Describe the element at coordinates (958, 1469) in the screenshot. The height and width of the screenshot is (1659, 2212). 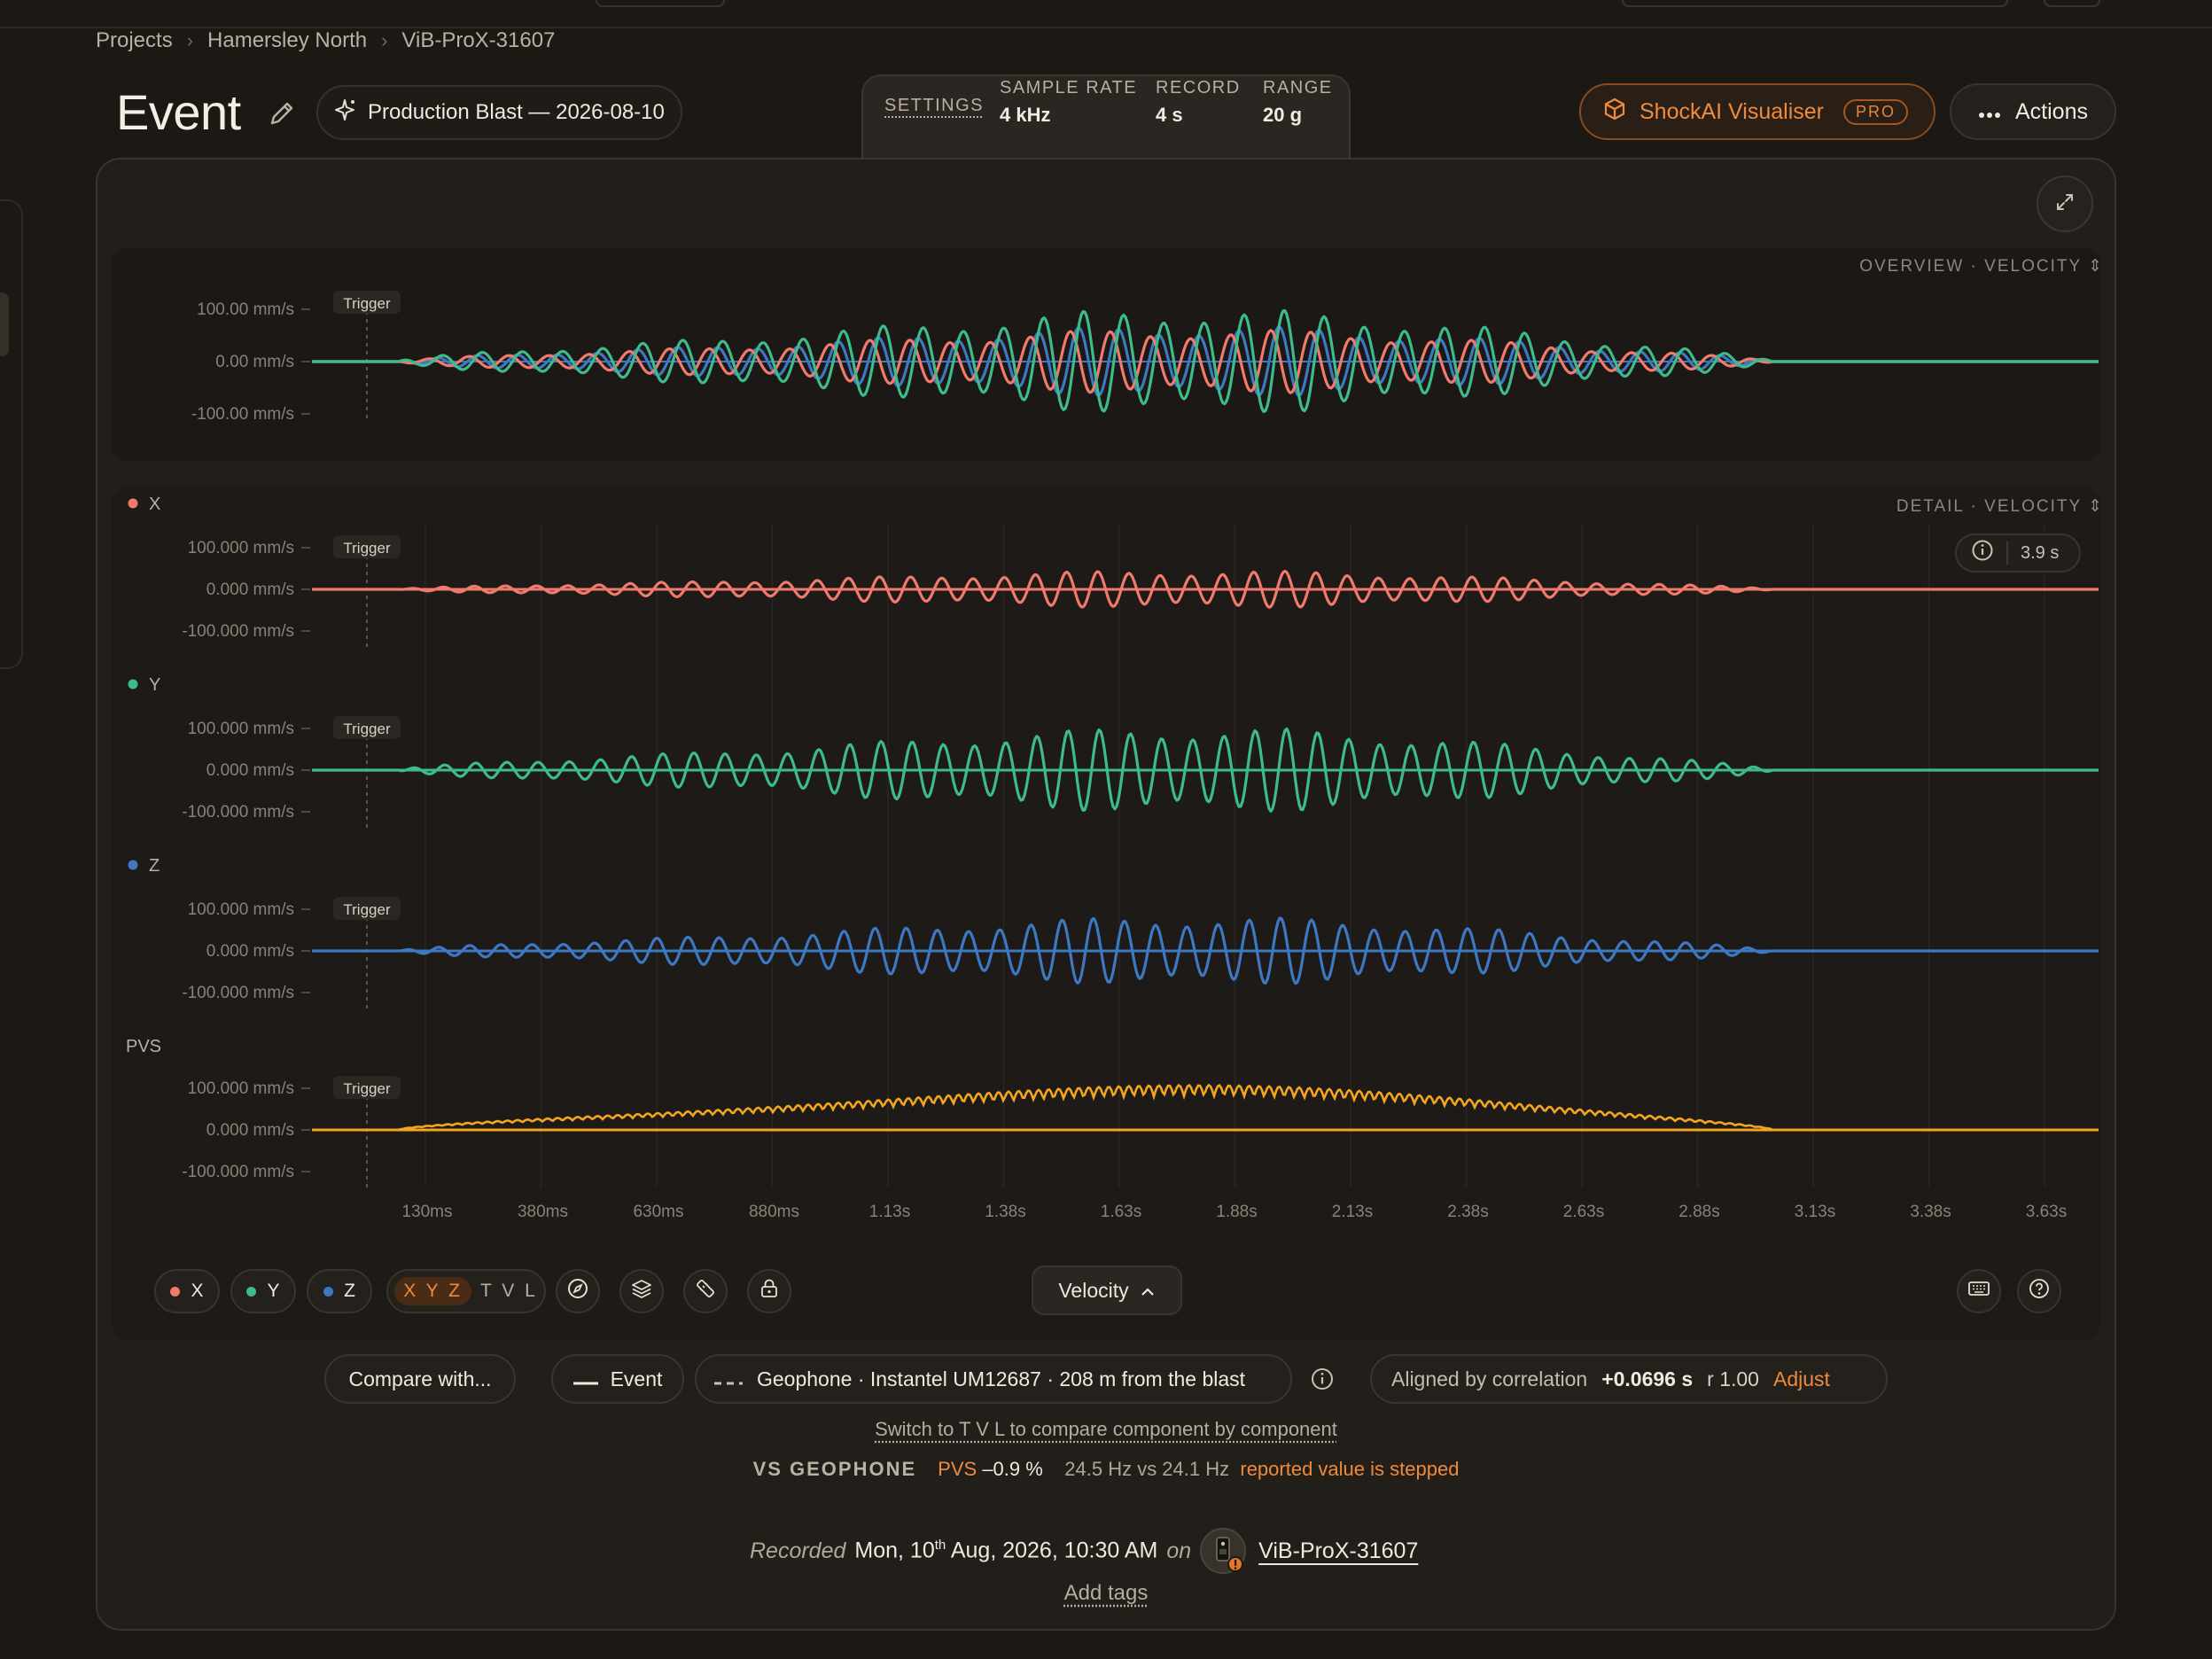
I see `pvs-label: PVS` at that location.